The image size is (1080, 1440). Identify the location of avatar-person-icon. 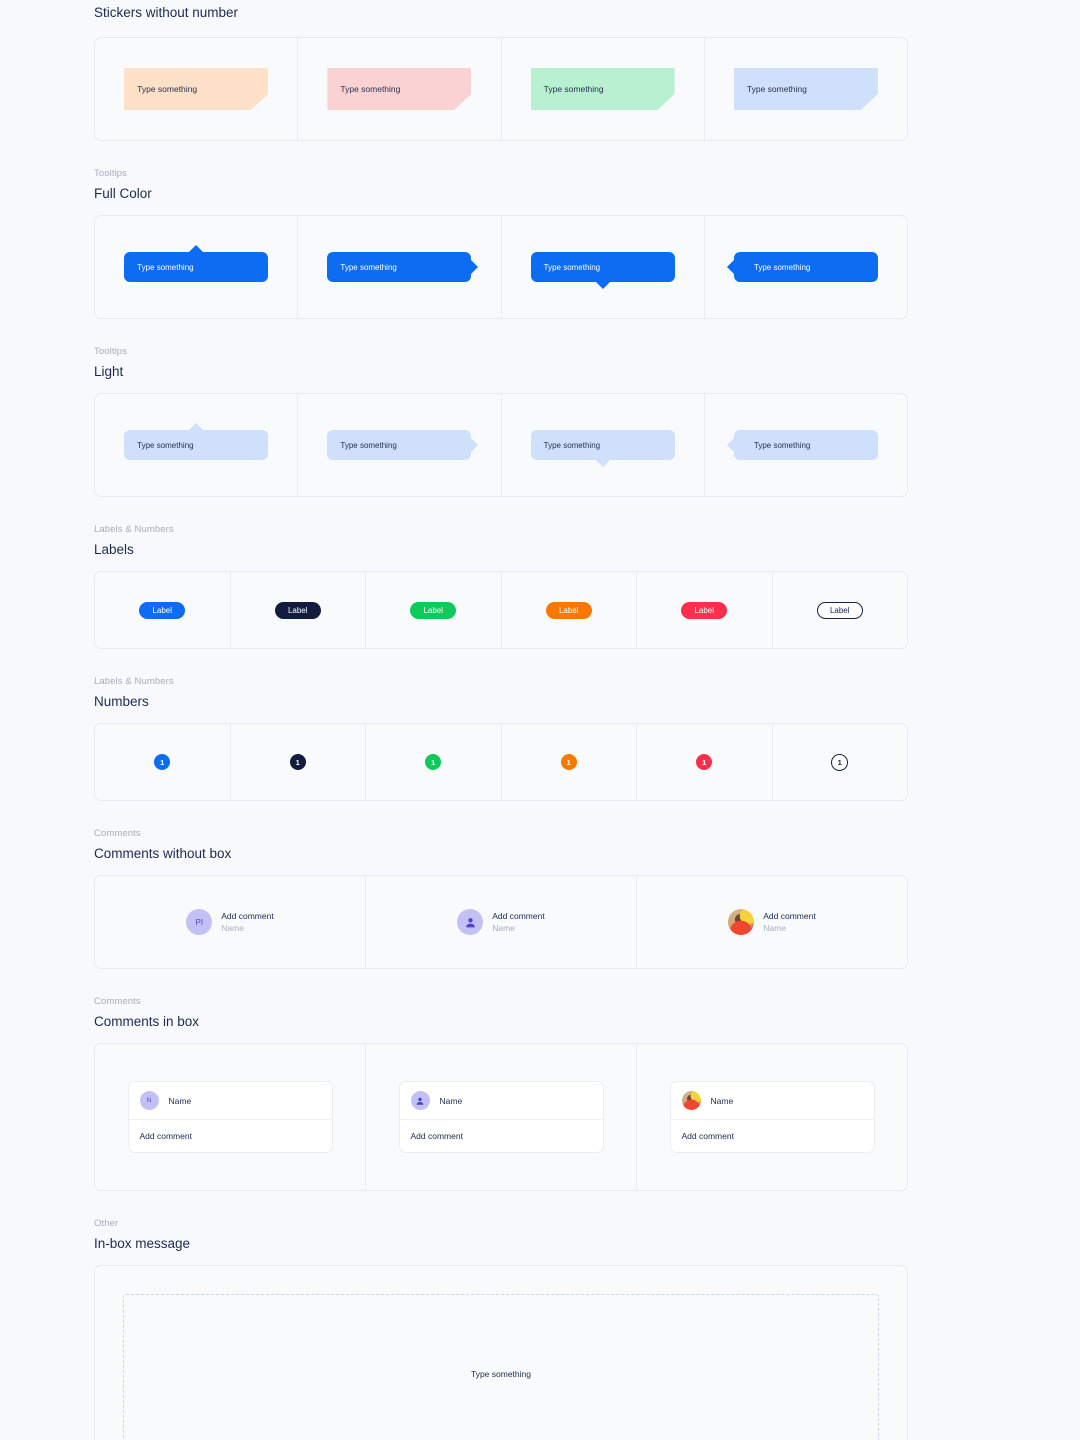
(420, 1100).